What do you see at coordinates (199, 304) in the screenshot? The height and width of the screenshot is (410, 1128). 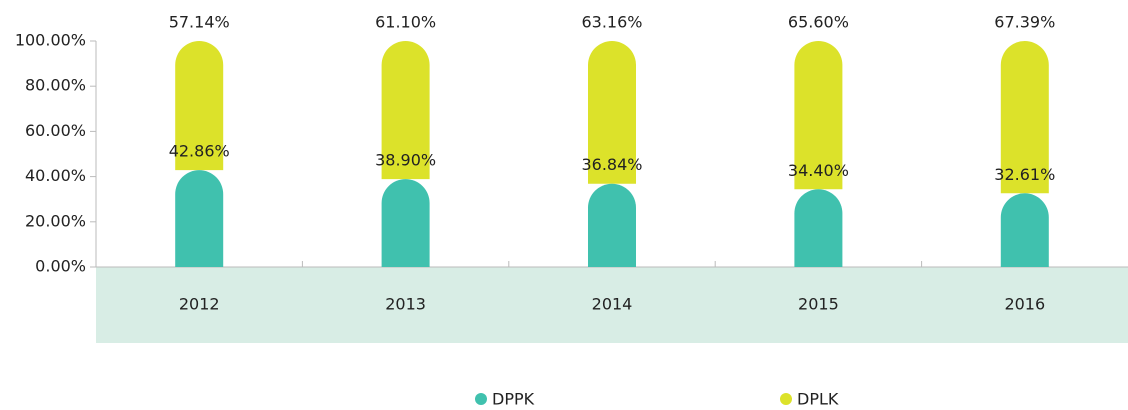 I see `x-tick-label: 2012` at bounding box center [199, 304].